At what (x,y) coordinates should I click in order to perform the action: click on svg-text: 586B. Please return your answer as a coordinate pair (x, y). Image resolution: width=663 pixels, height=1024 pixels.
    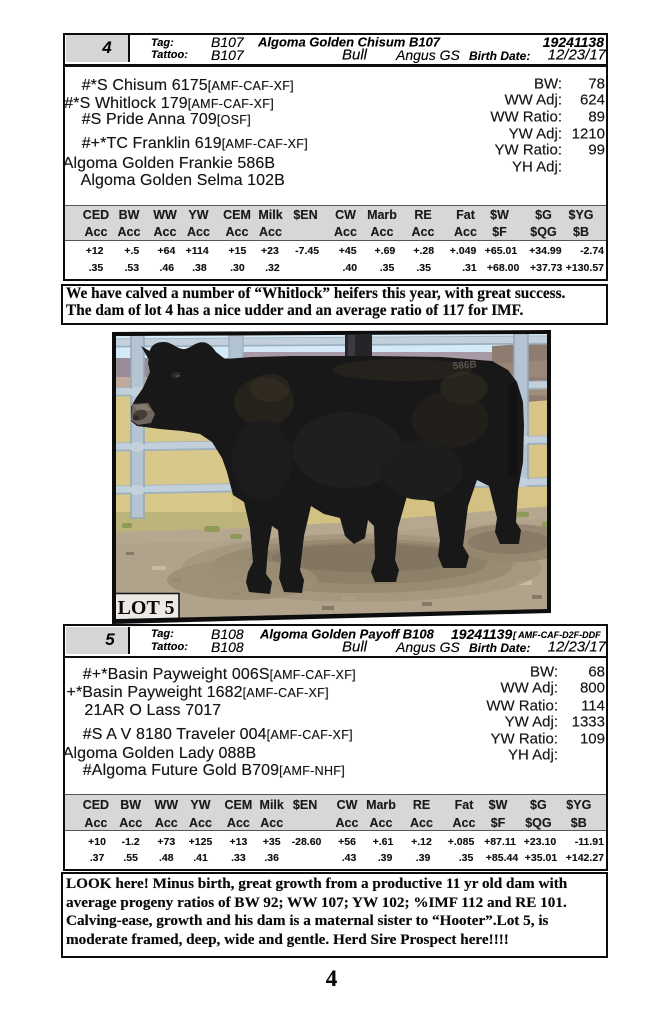
    Looking at the image, I should click on (464, 365).